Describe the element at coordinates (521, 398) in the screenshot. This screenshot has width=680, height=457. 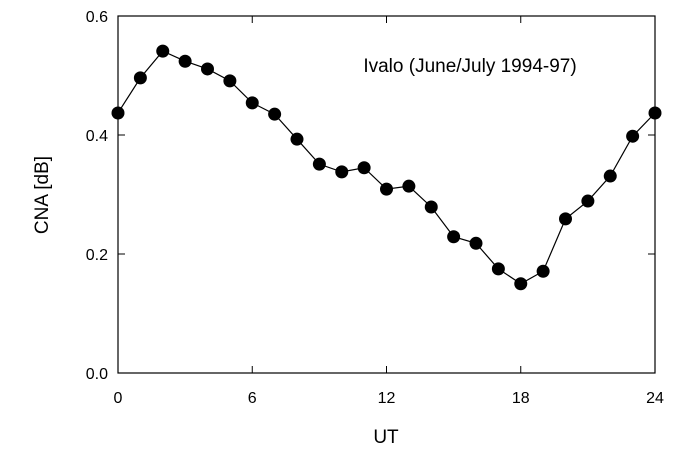
I see `x-tick-label: 18` at that location.